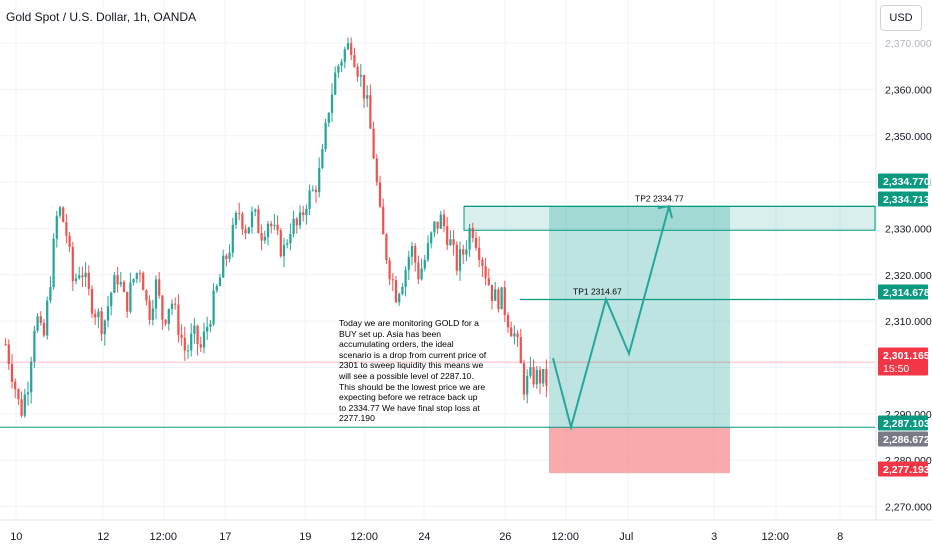 The image size is (932, 550). I want to click on price-label: 2,286.672, so click(906, 440).